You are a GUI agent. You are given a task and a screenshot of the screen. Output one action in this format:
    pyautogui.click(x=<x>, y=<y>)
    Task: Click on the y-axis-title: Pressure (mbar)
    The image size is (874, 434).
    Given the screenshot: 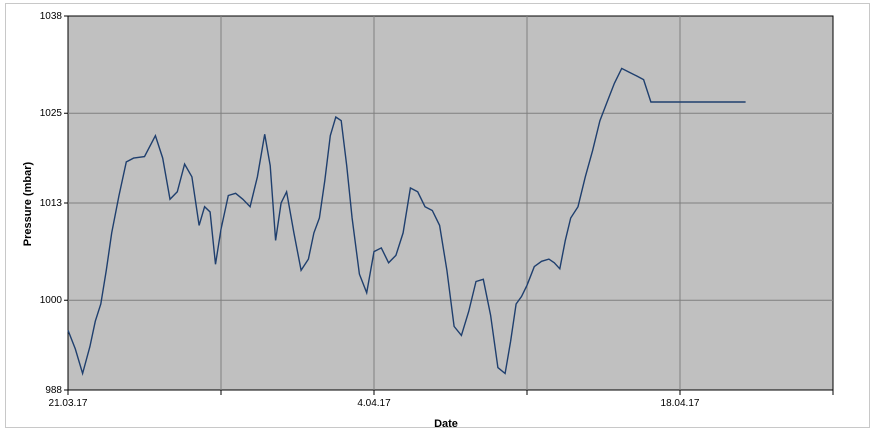 What is the action you would take?
    pyautogui.click(x=28, y=203)
    